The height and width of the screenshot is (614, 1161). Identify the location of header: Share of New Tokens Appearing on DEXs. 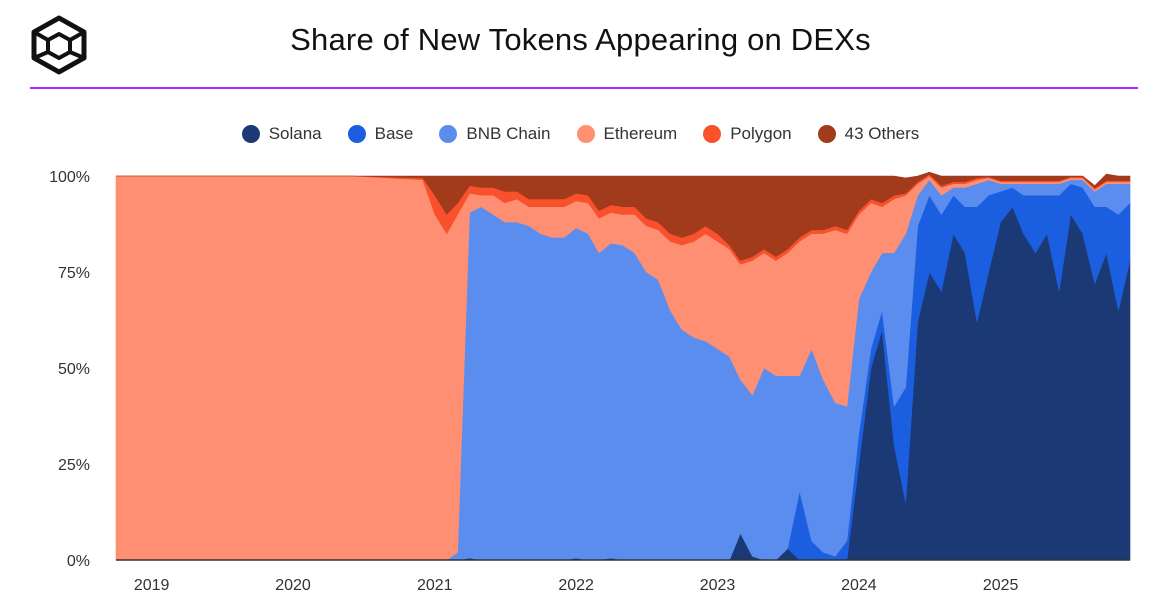
(580, 46).